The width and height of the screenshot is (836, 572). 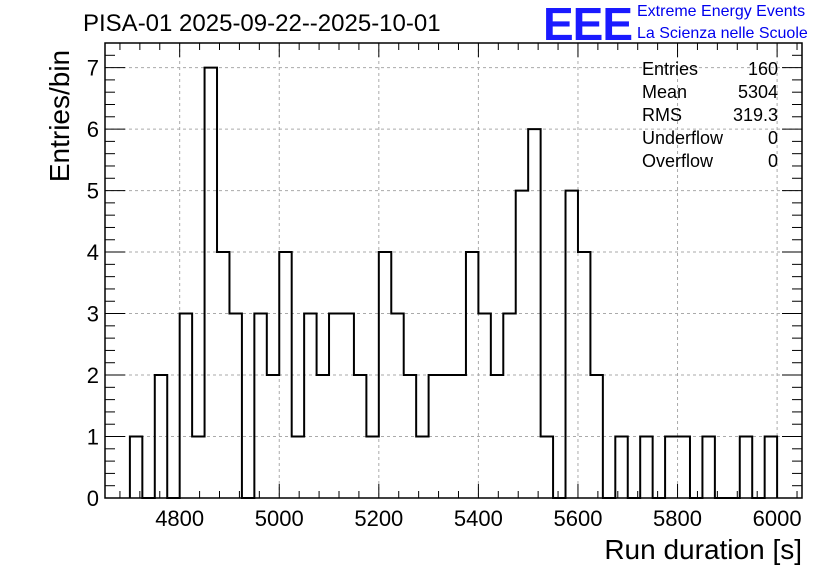 What do you see at coordinates (710, 92) in the screenshot?
I see `stat-mean: Mean 5304` at bounding box center [710, 92].